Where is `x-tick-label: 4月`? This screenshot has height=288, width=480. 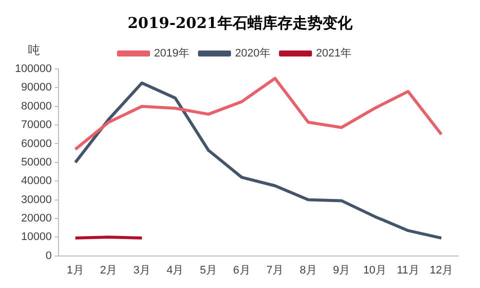
x-tick-label: 4月 is located at coordinates (175, 270).